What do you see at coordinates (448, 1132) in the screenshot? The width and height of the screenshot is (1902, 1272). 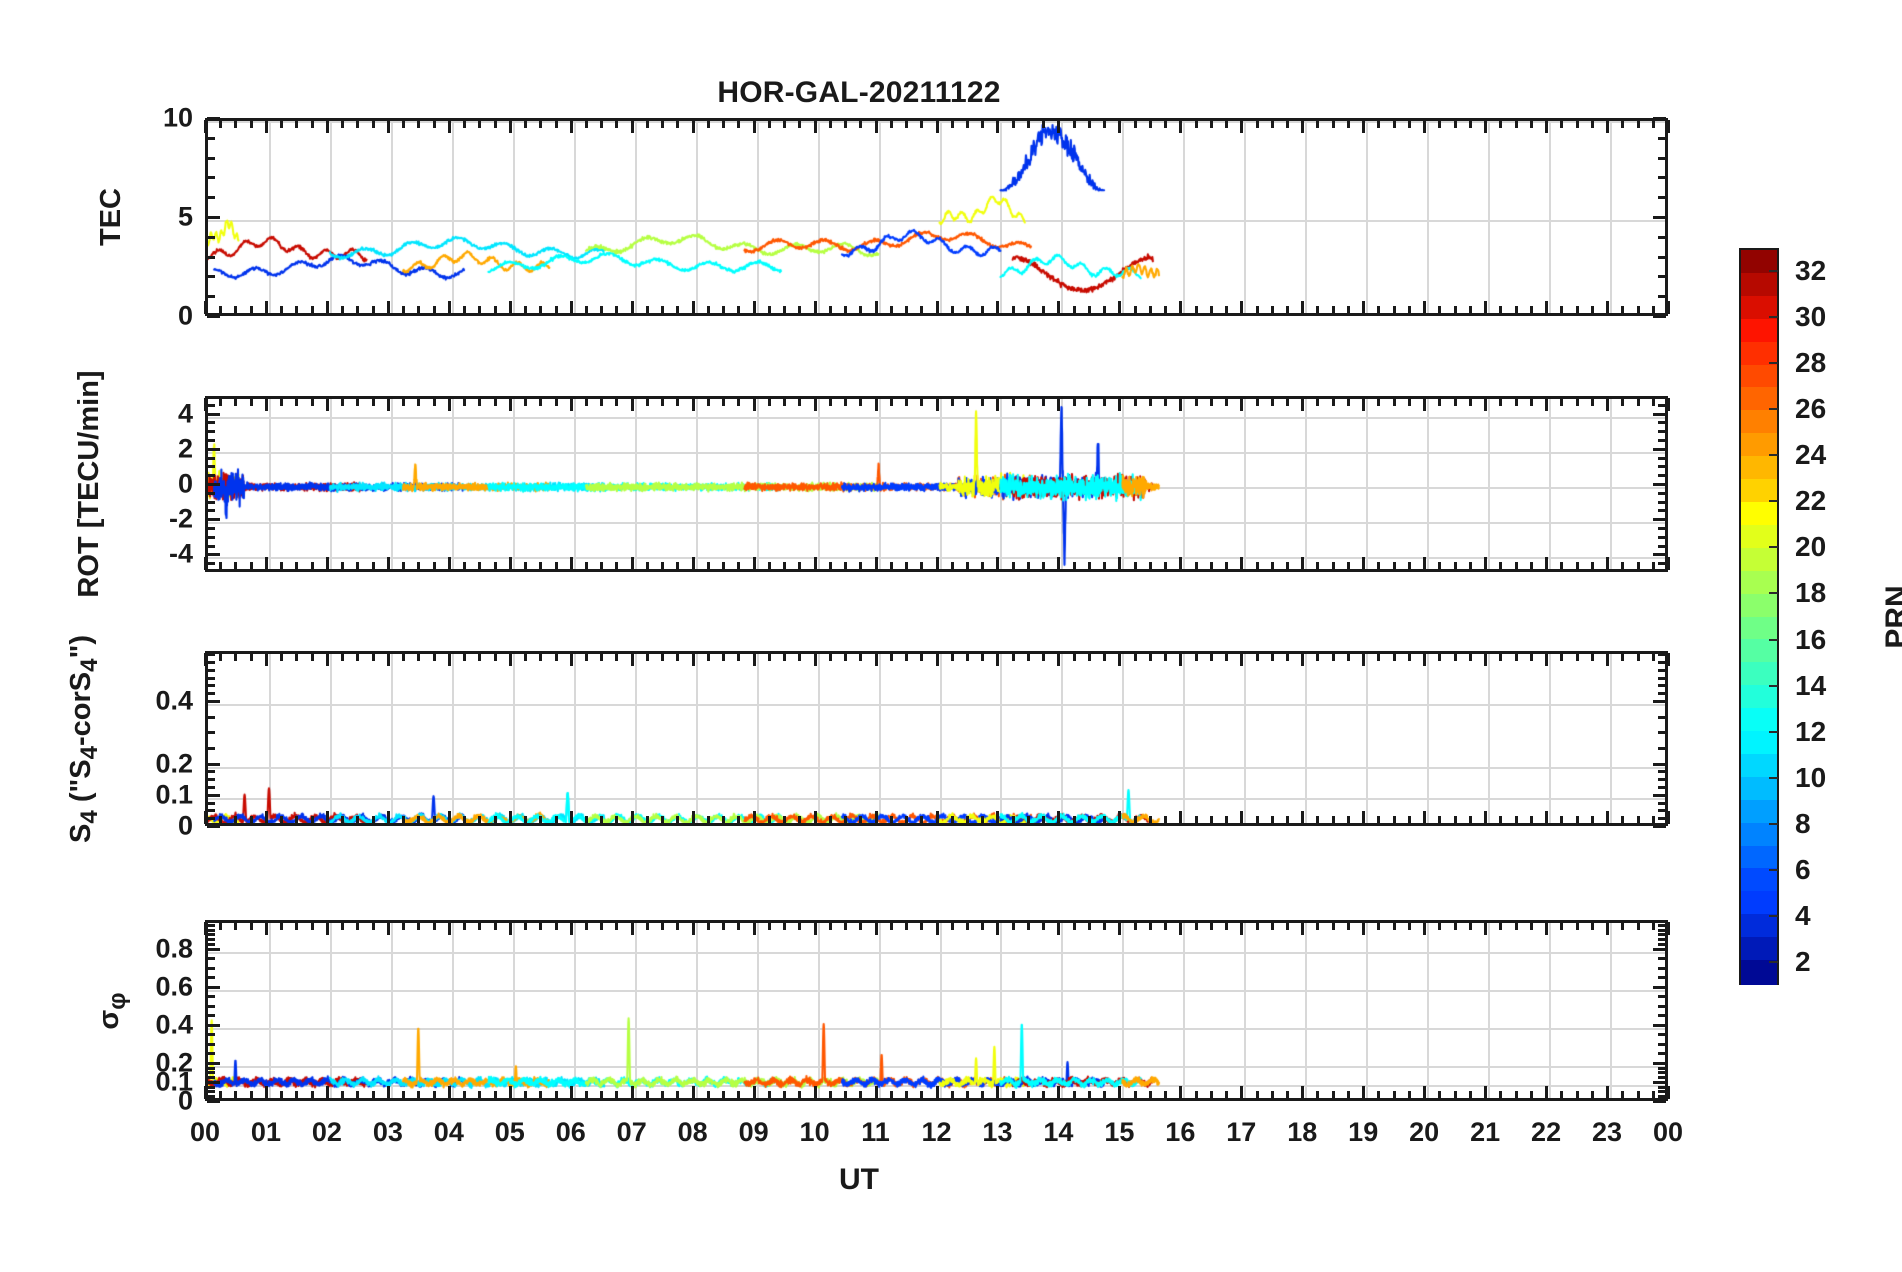 I see `x-tick-label: 04` at bounding box center [448, 1132].